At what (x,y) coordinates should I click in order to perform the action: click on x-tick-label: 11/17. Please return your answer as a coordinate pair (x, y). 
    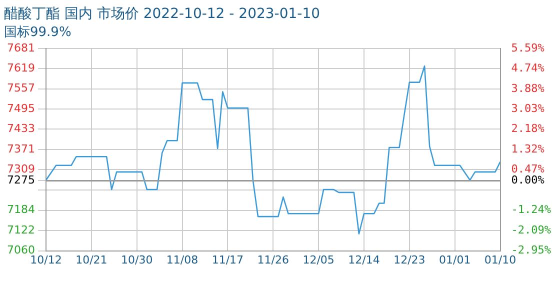
    Looking at the image, I should click on (228, 259).